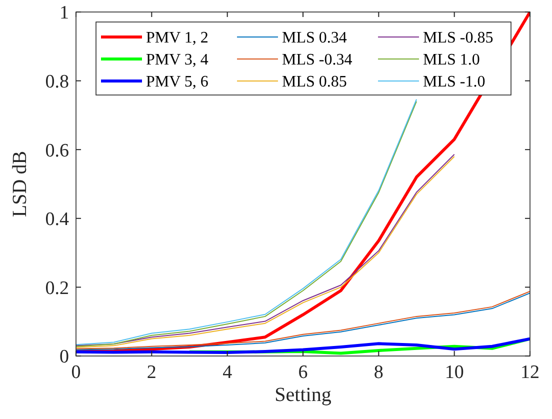  What do you see at coordinates (454, 372) in the screenshot?
I see `x-tick-label: 10` at bounding box center [454, 372].